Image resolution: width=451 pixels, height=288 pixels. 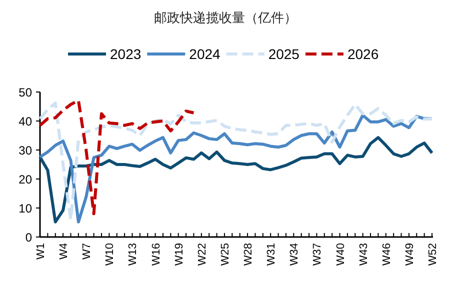 What do you see at coordinates (87, 251) in the screenshot?
I see `x-tick-label: W7` at bounding box center [87, 251].